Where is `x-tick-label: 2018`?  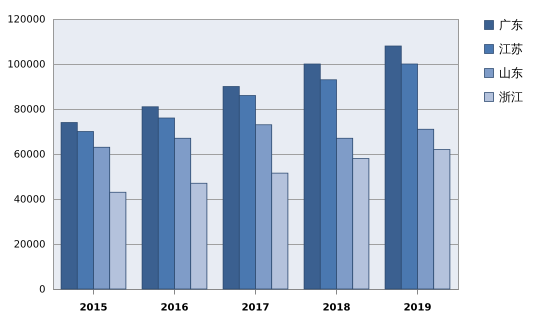 x-tick-label: 2018 is located at coordinates (336, 308).